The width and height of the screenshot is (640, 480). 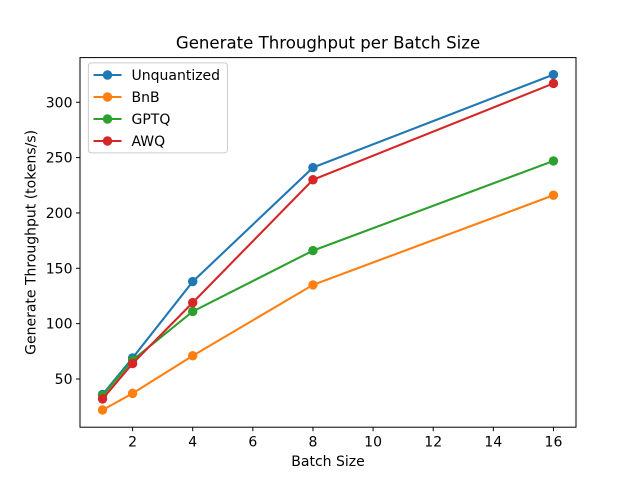 What do you see at coordinates (176, 76) in the screenshot?
I see `legend-label-unquantized: Unquantized` at bounding box center [176, 76].